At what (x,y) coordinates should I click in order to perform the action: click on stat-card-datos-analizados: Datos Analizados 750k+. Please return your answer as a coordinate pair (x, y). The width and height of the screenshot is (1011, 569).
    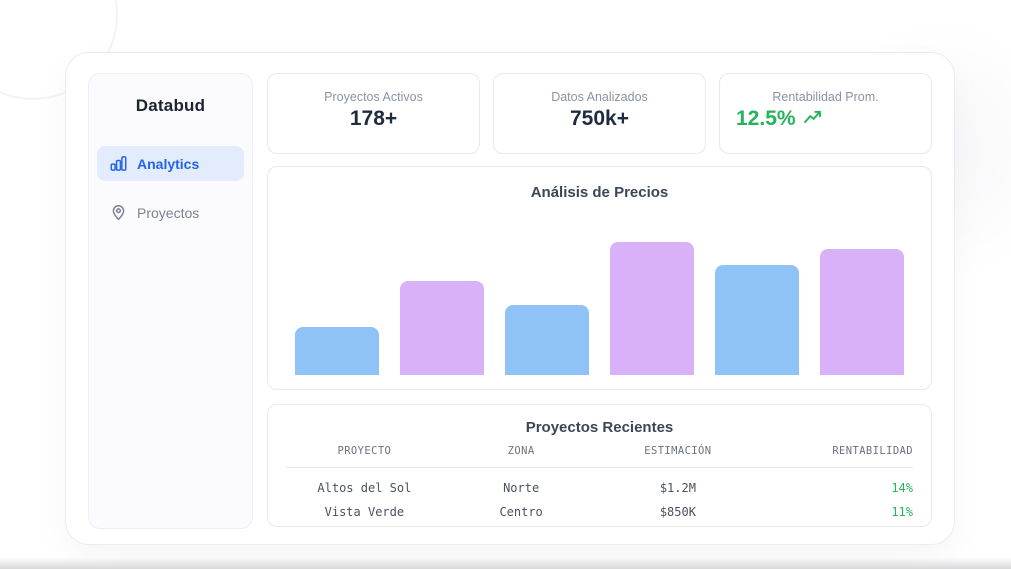
    Looking at the image, I should click on (599, 113).